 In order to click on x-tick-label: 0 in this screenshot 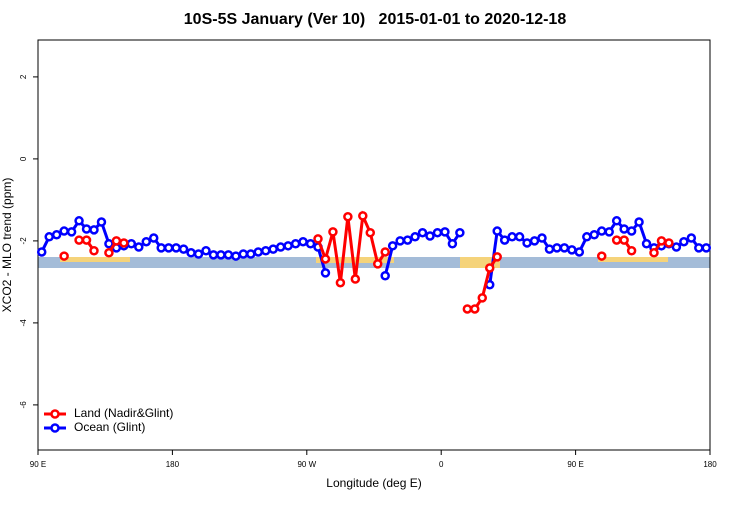, I will do `click(441, 464)`.